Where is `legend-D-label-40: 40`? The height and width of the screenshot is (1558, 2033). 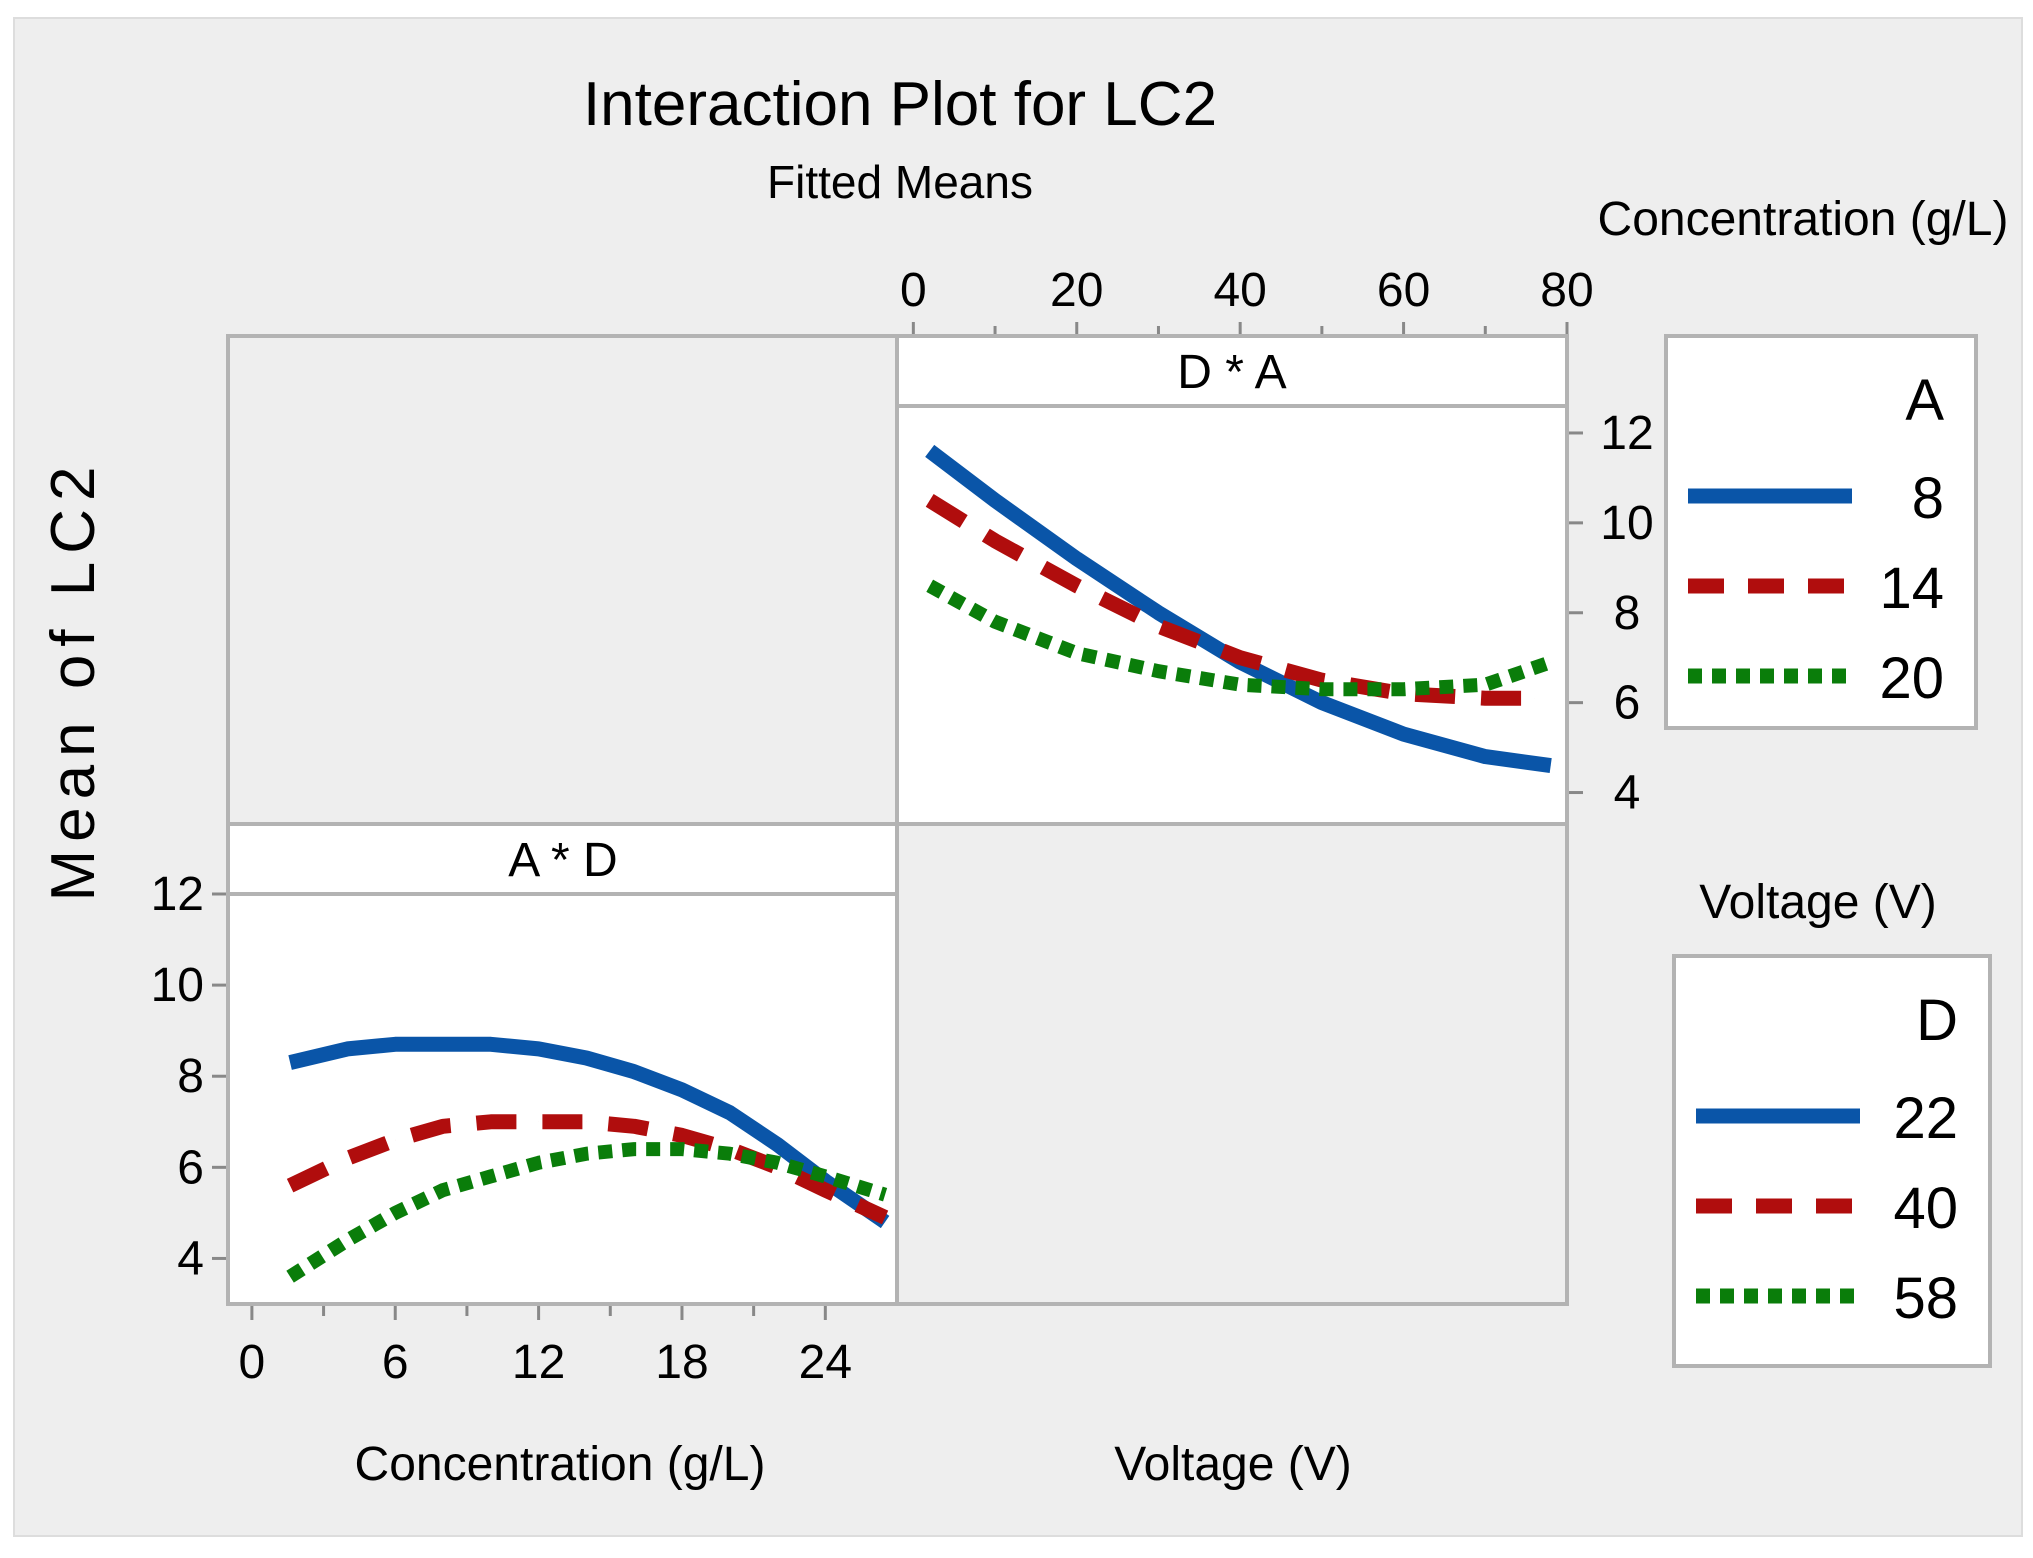
legend-D-label-40: 40 is located at coordinates (1925, 1208).